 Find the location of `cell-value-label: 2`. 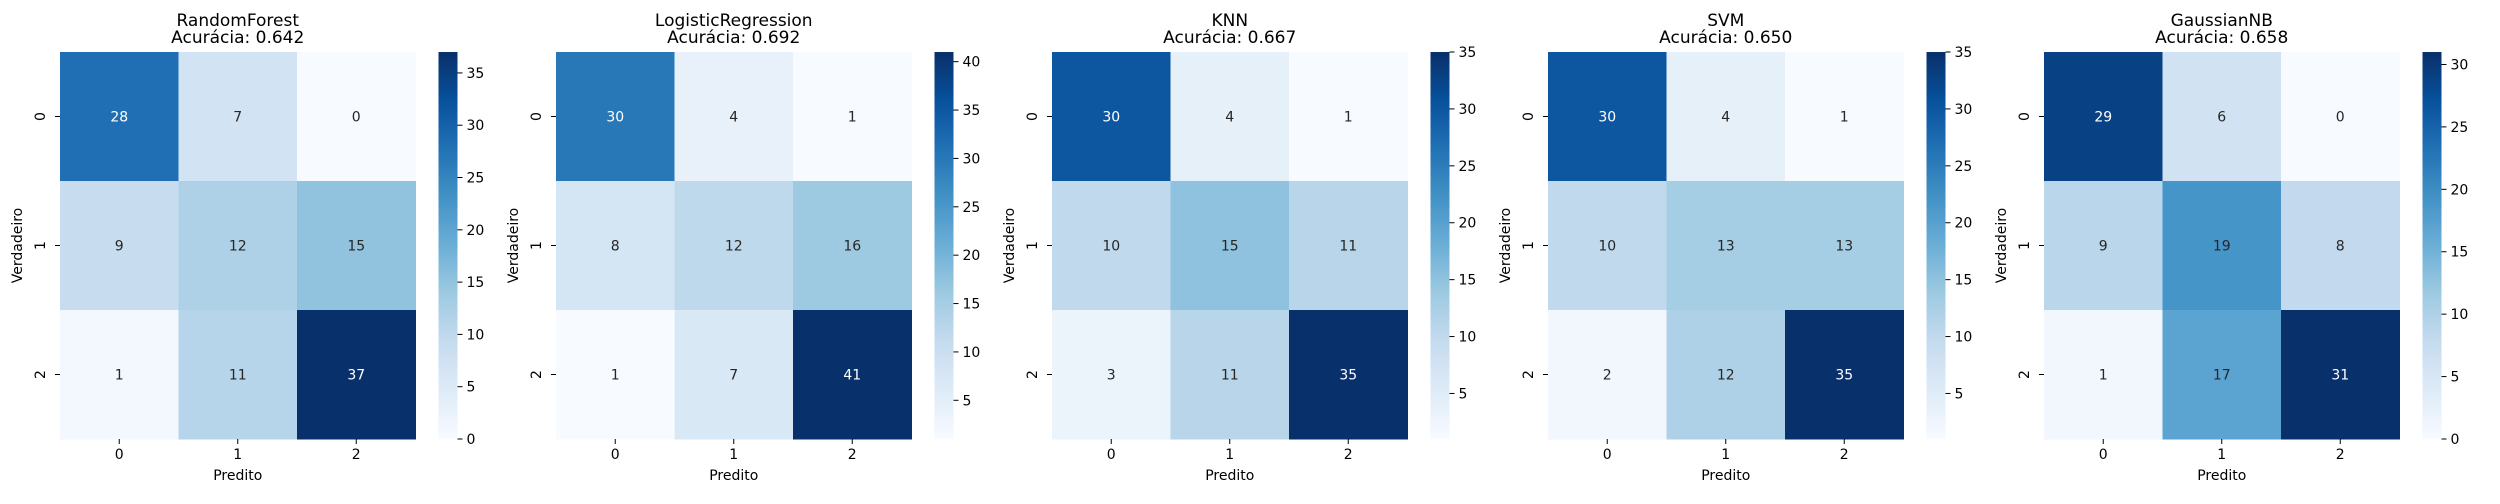

cell-value-label: 2 is located at coordinates (1607, 376).